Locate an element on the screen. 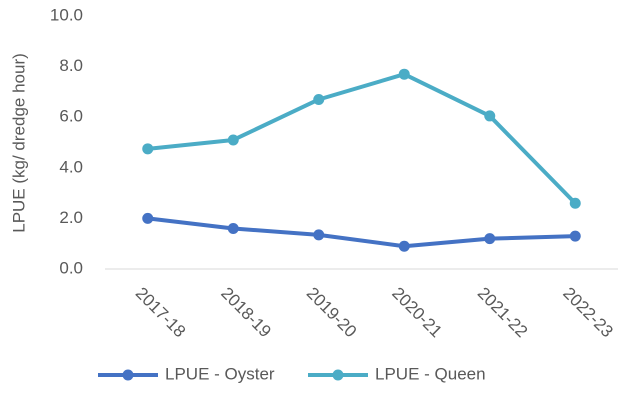 This screenshot has height=417, width=637. y-tick-label: 4.0 is located at coordinates (71, 166).